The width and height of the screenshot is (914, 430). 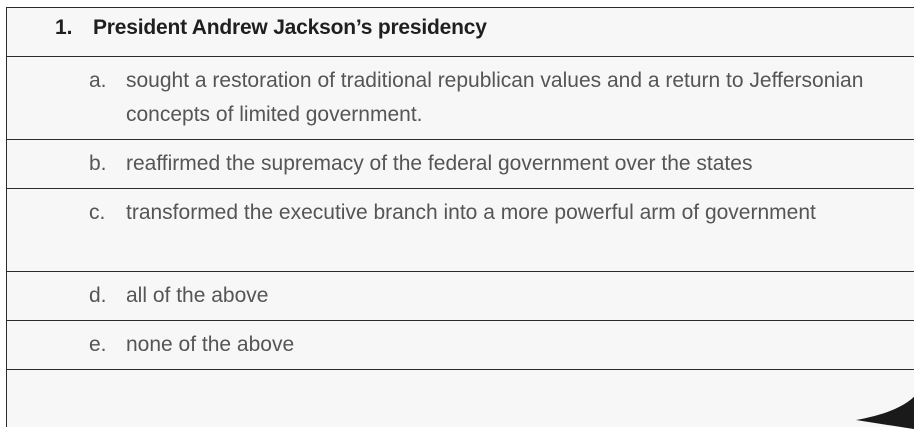 I want to click on option-letter: d., so click(x=98, y=295).